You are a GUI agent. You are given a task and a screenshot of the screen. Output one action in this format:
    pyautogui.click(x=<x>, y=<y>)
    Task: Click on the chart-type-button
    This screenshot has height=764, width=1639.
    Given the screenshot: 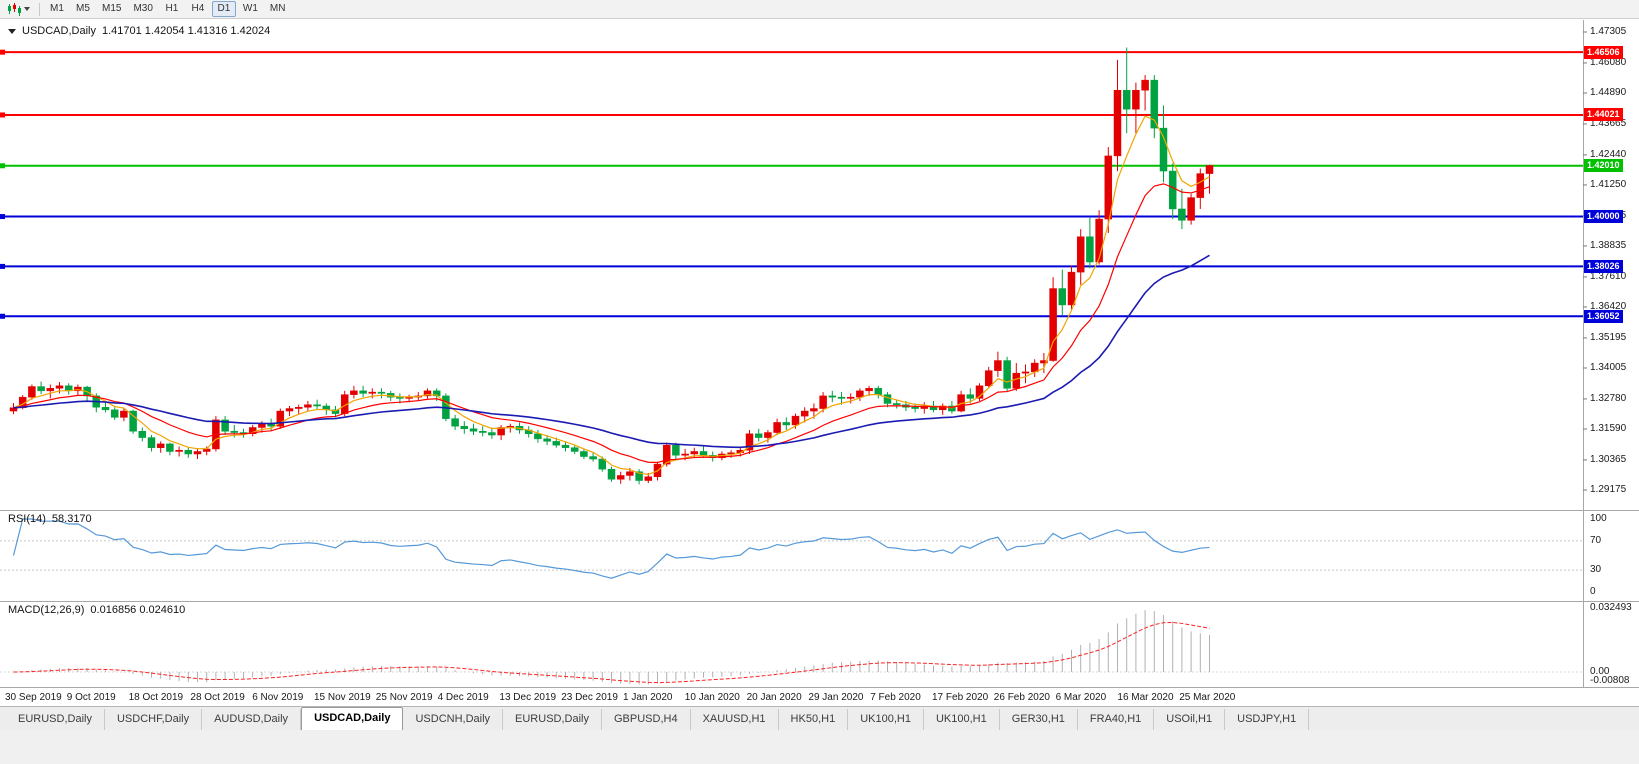 What is the action you would take?
    pyautogui.click(x=18, y=9)
    